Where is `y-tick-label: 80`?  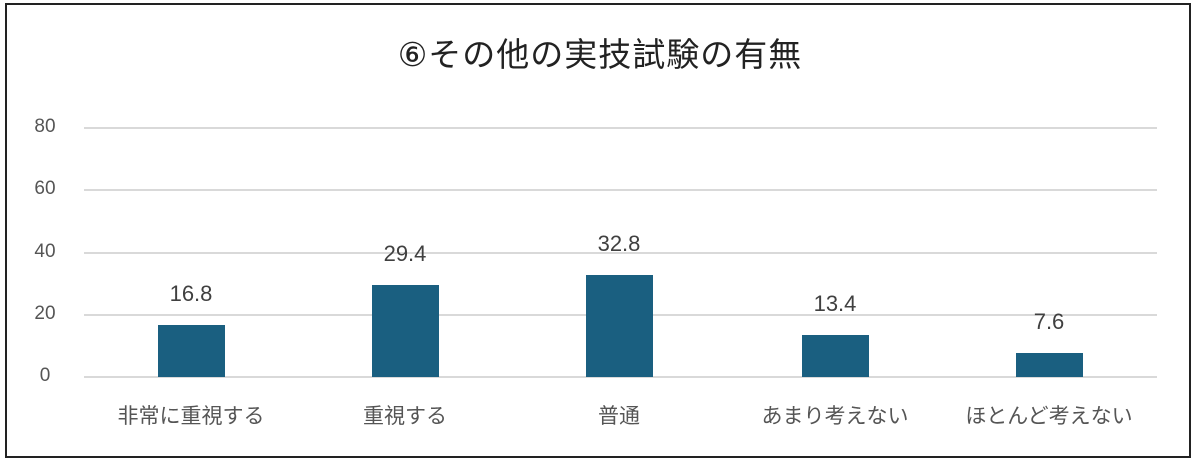
y-tick-label: 80 is located at coordinates (45, 126).